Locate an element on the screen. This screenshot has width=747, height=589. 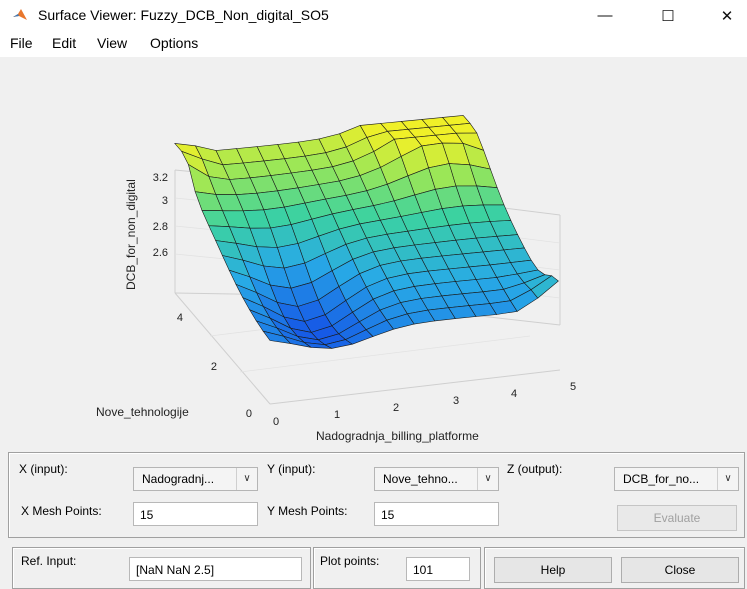
y-tick: 0 is located at coordinates (249, 414).